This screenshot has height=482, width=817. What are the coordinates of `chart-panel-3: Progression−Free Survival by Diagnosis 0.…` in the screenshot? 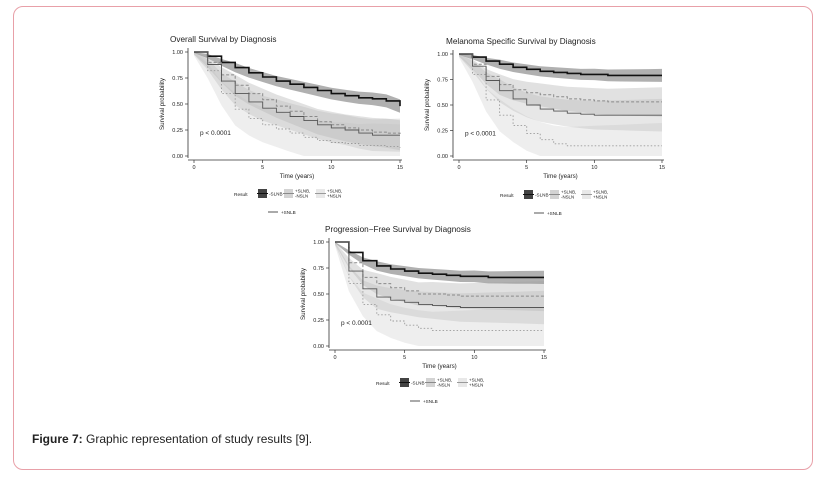 It's located at (423, 314).